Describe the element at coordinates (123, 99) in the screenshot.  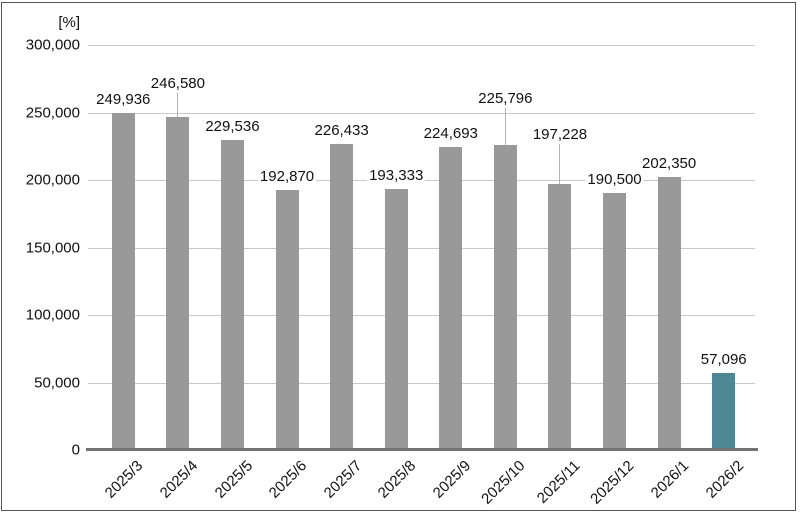
I see `bar-value-label: 249,936` at that location.